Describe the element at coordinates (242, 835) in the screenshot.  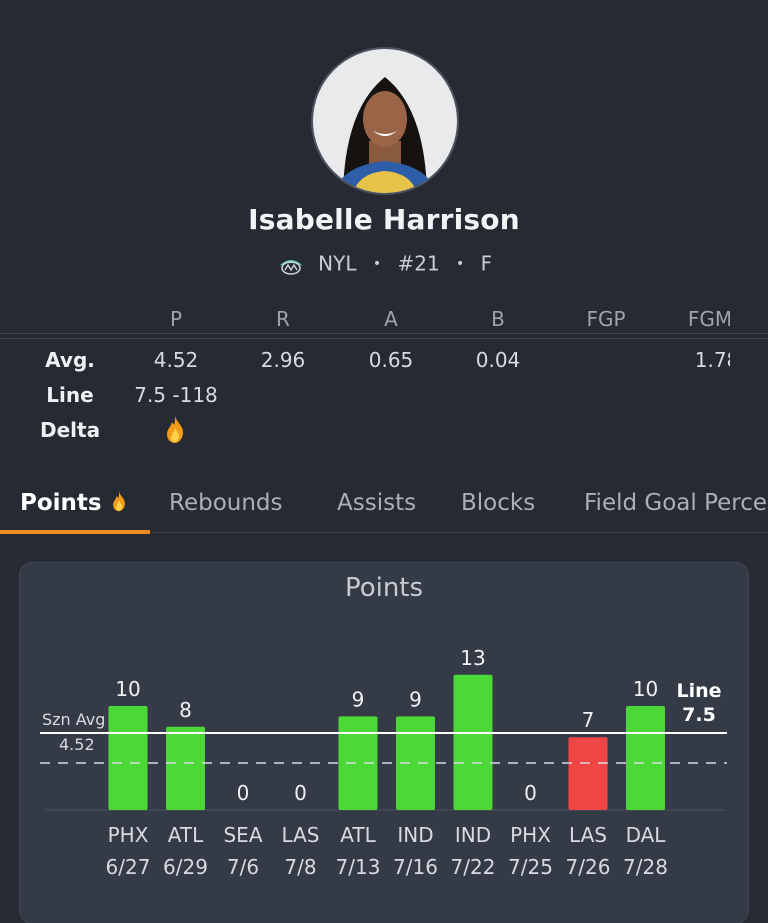
I see `x-tick-label-team: SEA` at that location.